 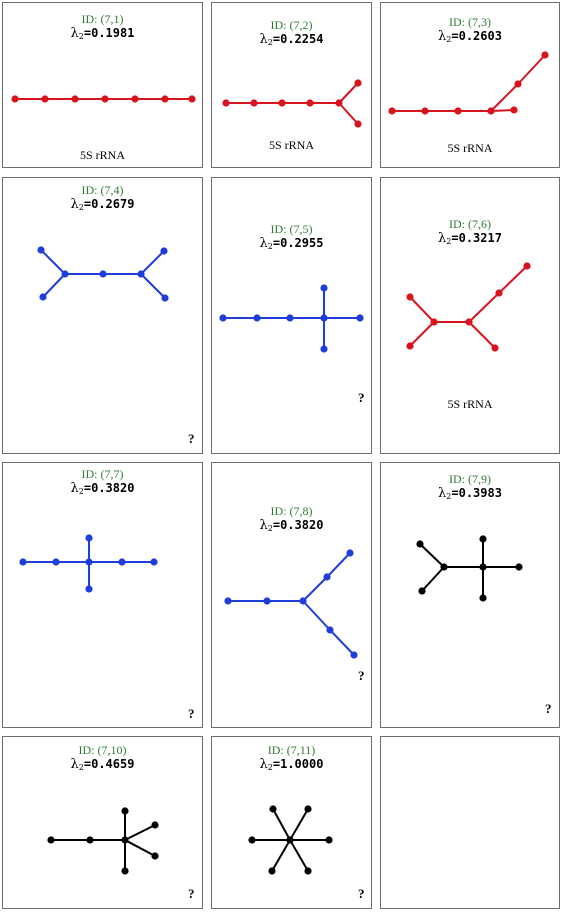 I want to click on graph-card-7-6: ID: (7,6) λ2=0.3217 5S rRNA, so click(x=470, y=315).